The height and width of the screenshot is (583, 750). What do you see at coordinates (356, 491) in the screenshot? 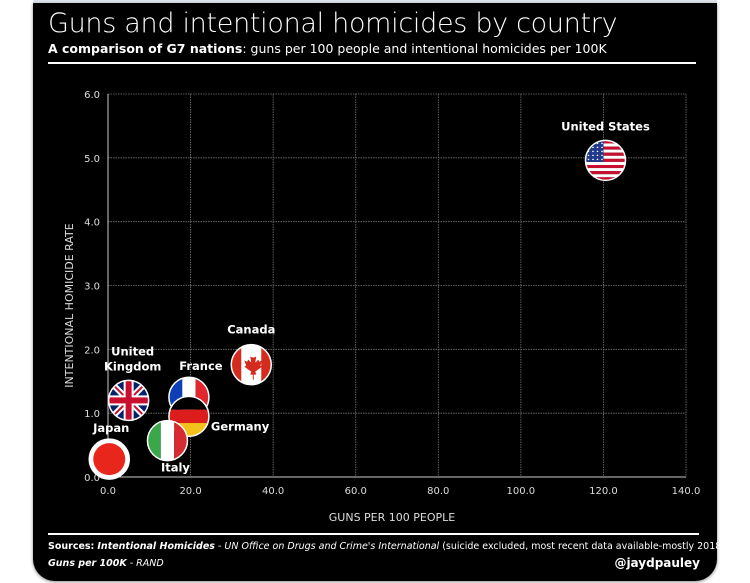
I see `x-tick-label: 60.0` at bounding box center [356, 491].